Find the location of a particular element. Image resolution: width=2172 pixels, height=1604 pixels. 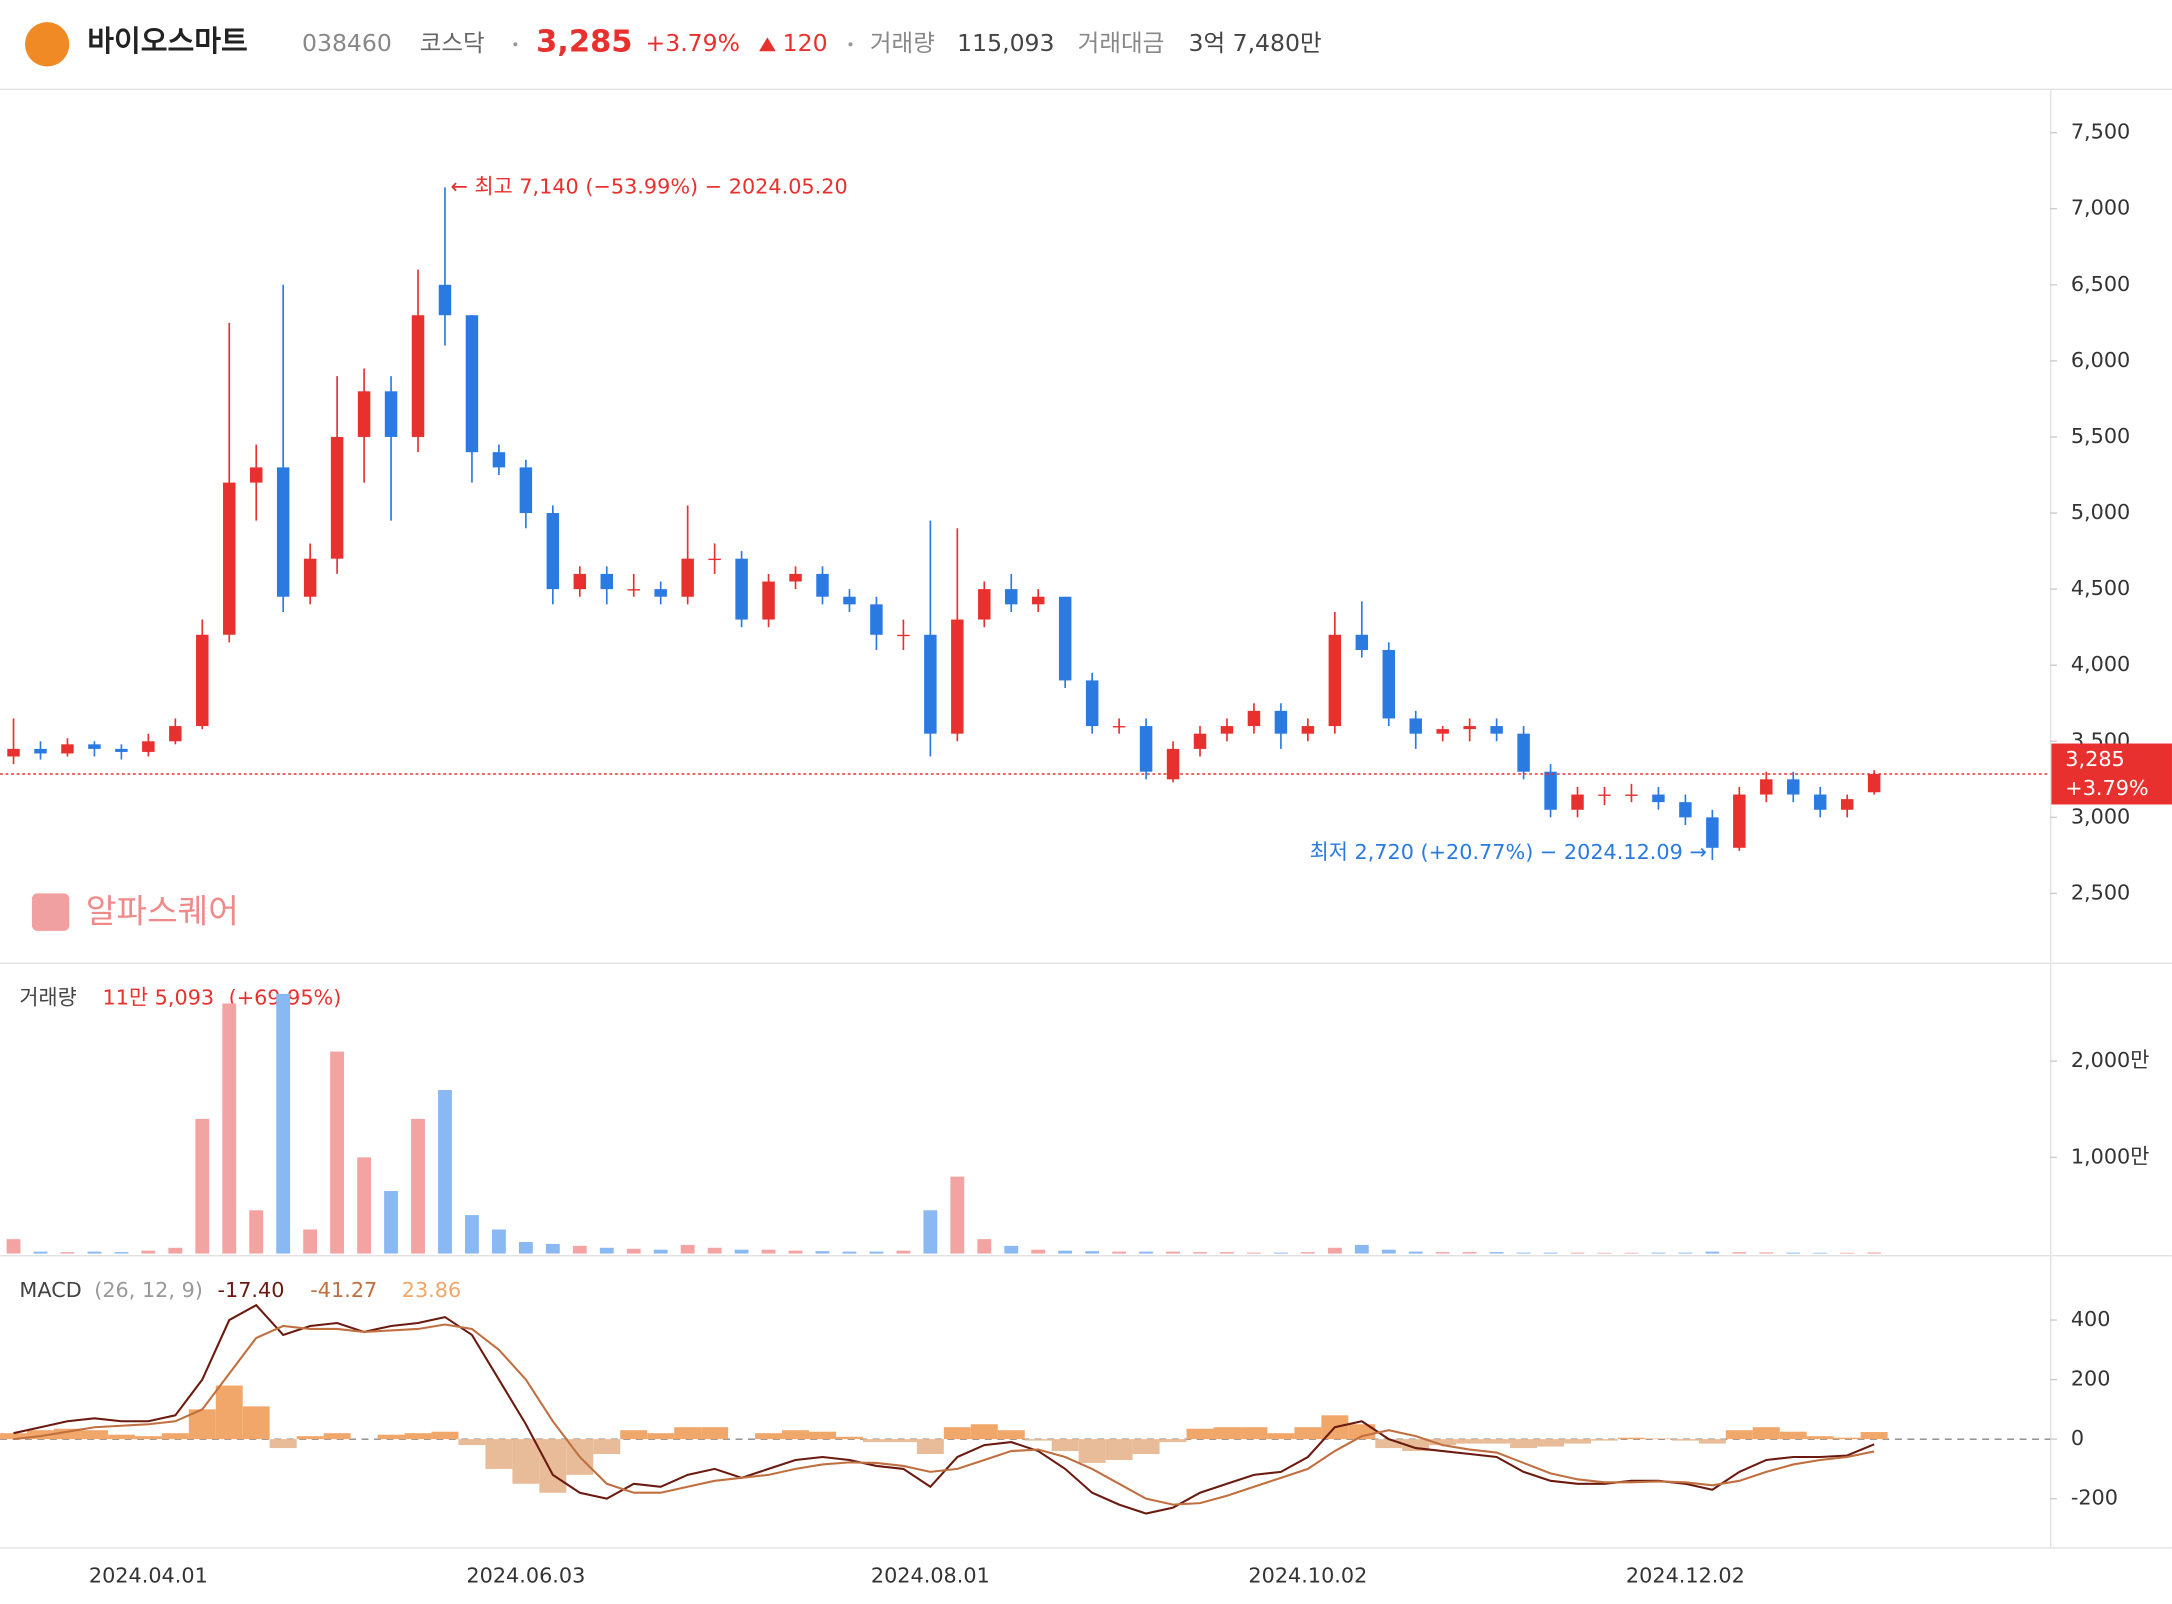

histogram-value: 23.86 is located at coordinates (431, 1290).